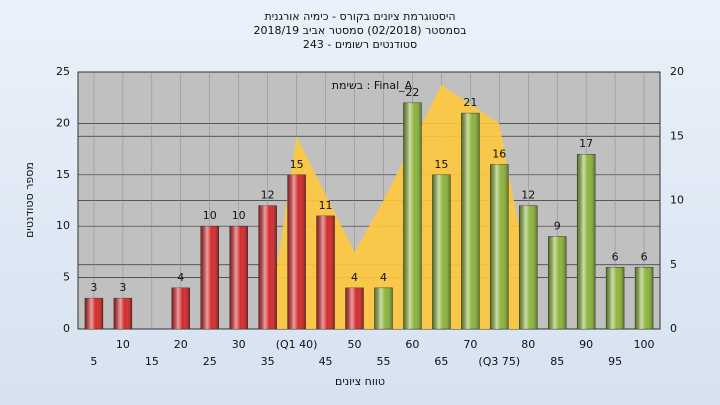 The image size is (720, 405). Describe the element at coordinates (615, 361) in the screenshot. I see `x-tick-label: 95` at that location.